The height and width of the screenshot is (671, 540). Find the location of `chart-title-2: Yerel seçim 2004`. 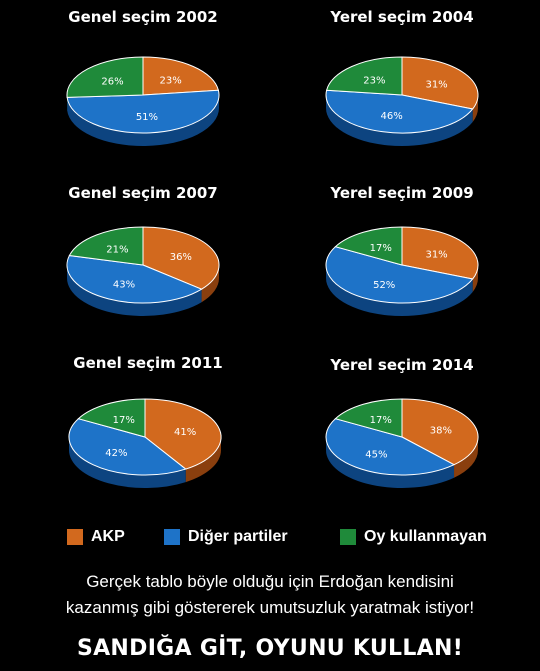

chart-title-2: Yerel seçim 2004 is located at coordinates (402, 17).